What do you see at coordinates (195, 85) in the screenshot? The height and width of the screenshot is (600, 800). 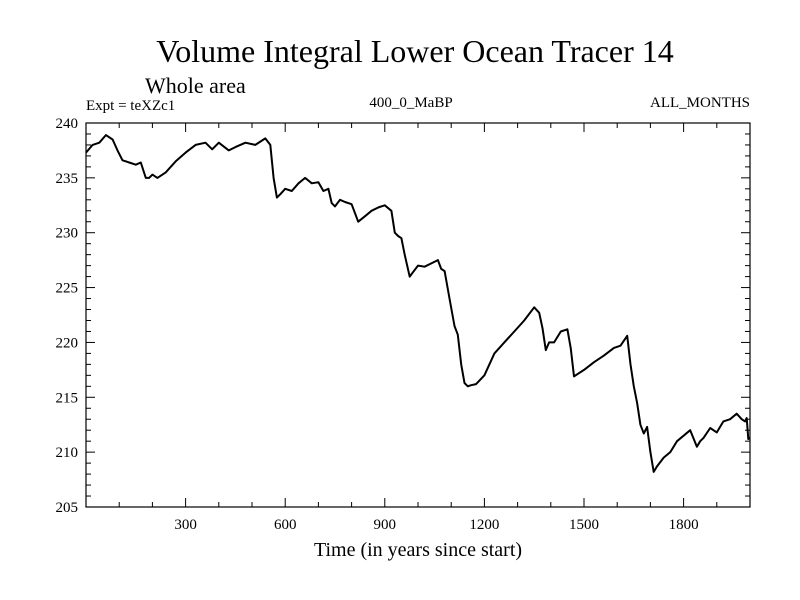 I see `chart-subtitle: Whole area` at bounding box center [195, 85].